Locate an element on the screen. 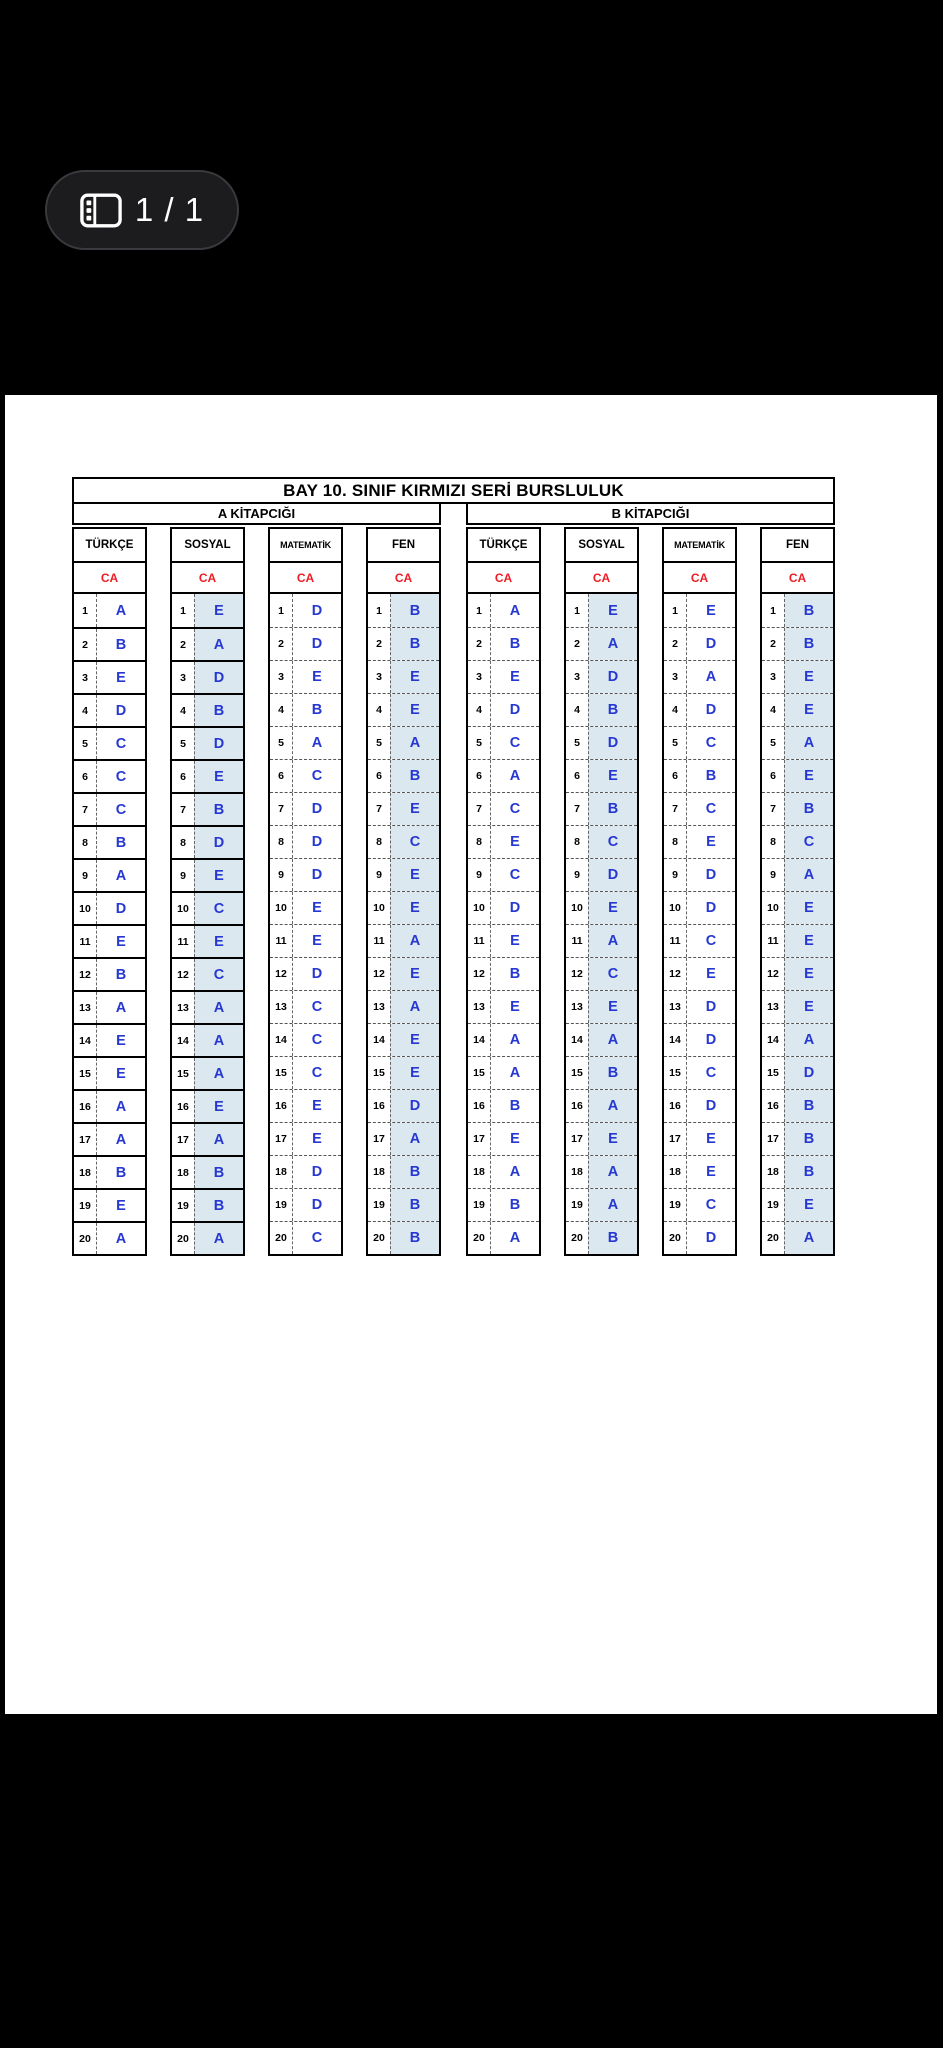  answer-row: 16 D is located at coordinates (699, 1105).